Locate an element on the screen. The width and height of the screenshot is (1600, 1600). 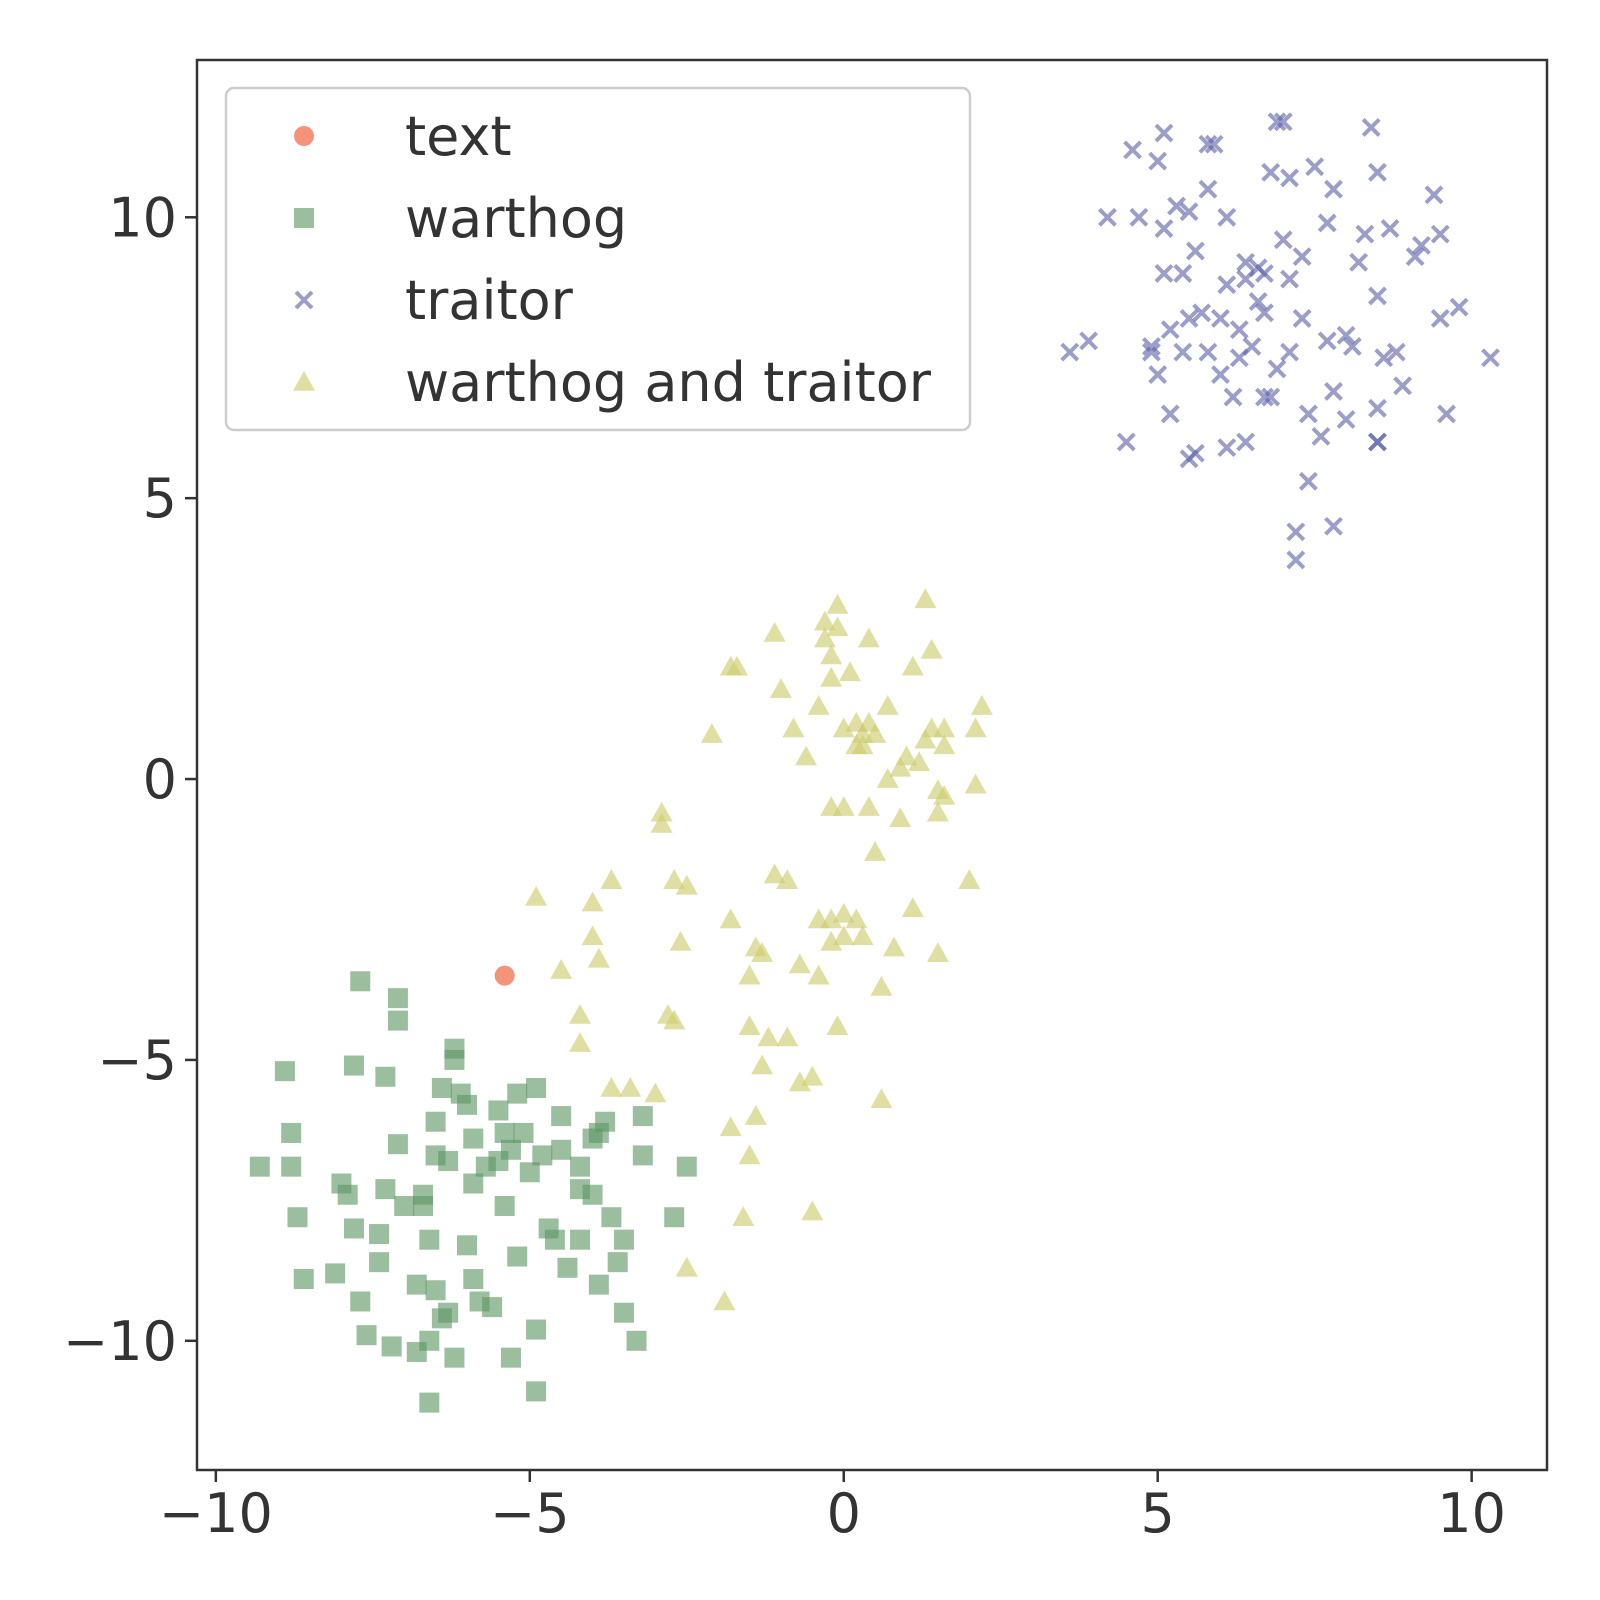
y-tick-label: 5 is located at coordinates (160, 498).